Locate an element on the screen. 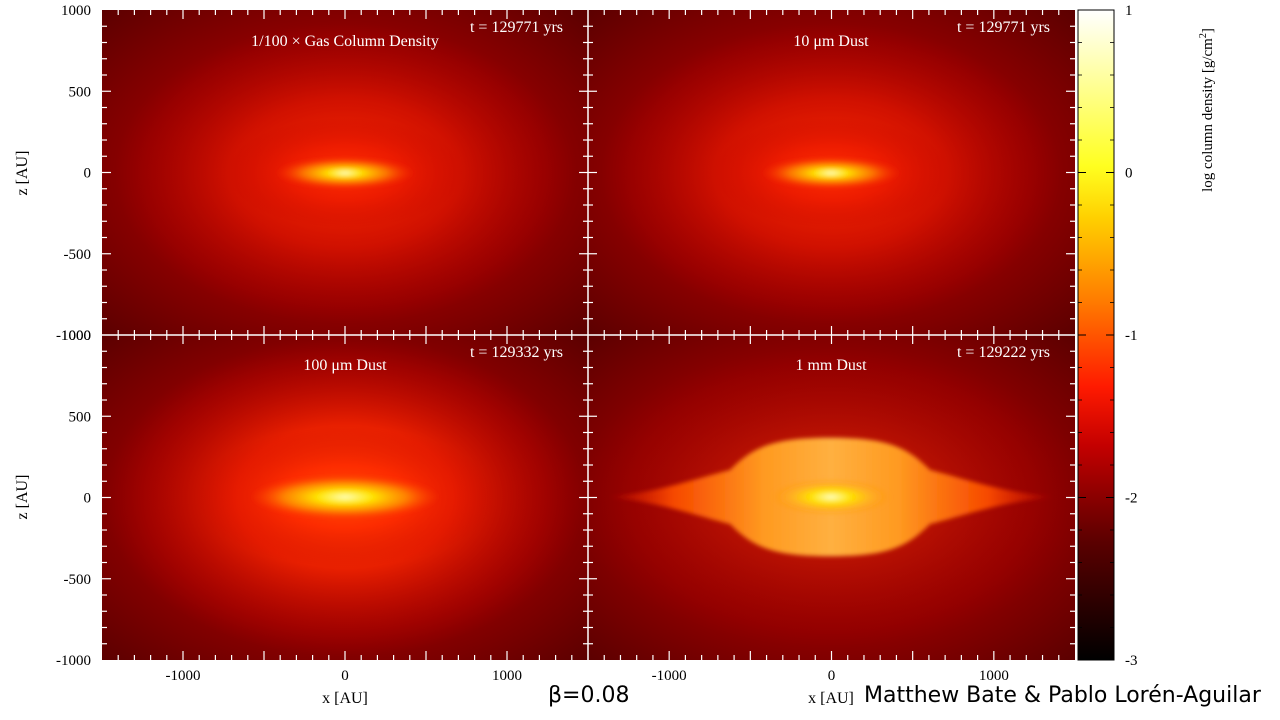  beta-caption: β=0.08 is located at coordinates (589, 695).